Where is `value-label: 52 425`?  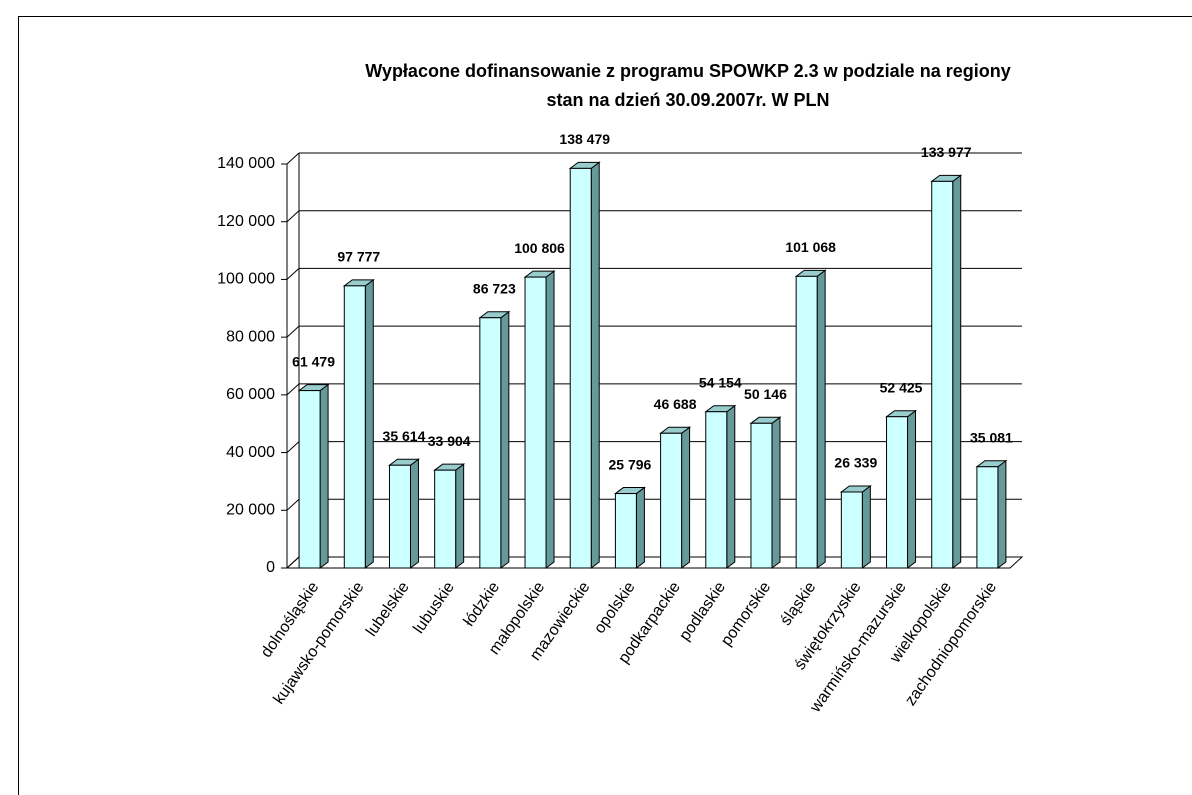 value-label: 52 425 is located at coordinates (901, 387).